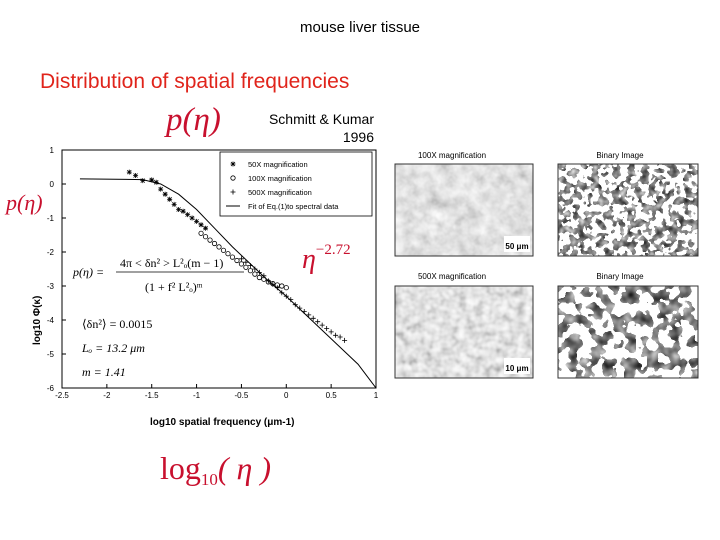  I want to click on legend-label: 50X magnification, so click(278, 164).